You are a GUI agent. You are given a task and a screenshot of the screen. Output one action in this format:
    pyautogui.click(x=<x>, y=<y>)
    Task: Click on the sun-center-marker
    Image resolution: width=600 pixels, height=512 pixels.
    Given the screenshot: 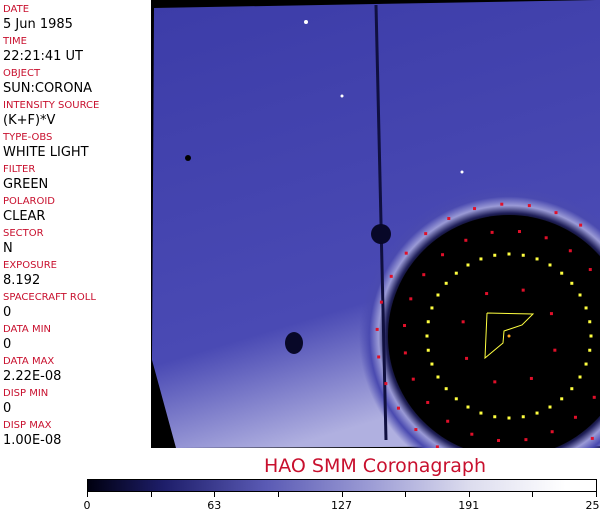 What is the action you would take?
    pyautogui.click(x=509, y=336)
    